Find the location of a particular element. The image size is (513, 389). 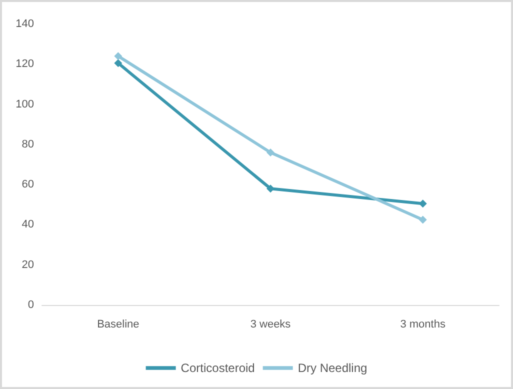

y-tick-label: 140 is located at coordinates (25, 24).